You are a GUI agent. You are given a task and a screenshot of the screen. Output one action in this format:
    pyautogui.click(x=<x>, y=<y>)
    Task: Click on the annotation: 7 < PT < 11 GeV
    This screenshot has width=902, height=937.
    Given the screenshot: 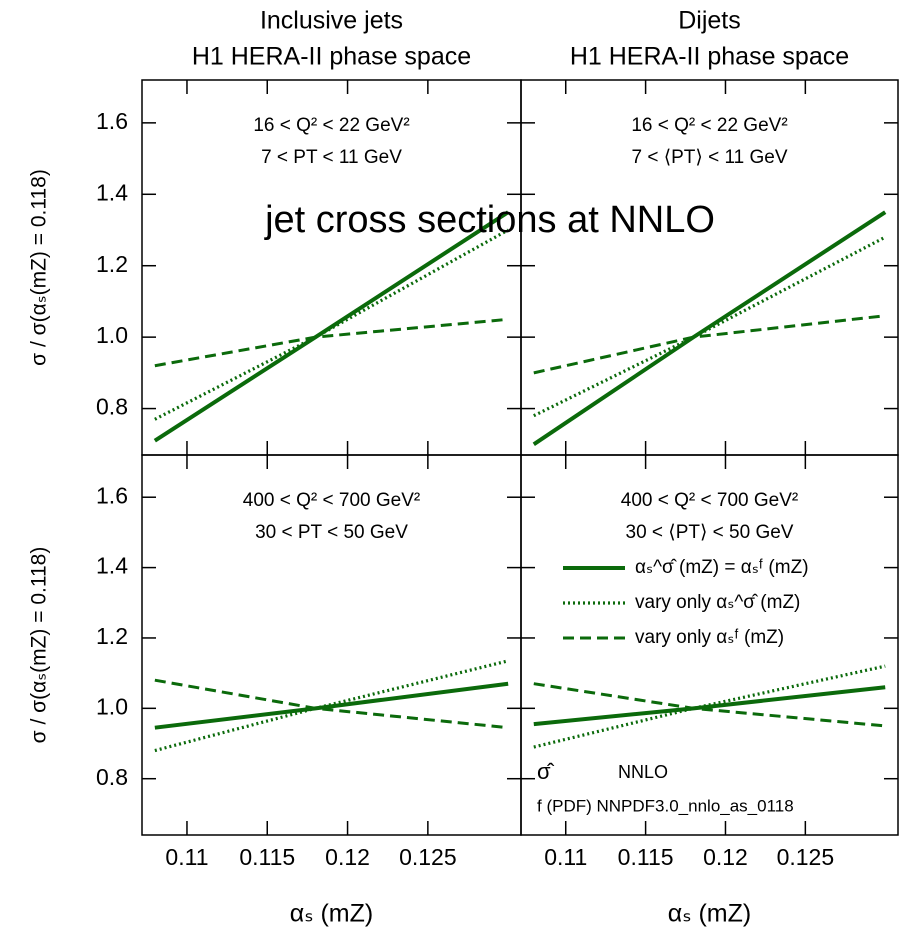 What is the action you would take?
    pyautogui.click(x=331, y=157)
    